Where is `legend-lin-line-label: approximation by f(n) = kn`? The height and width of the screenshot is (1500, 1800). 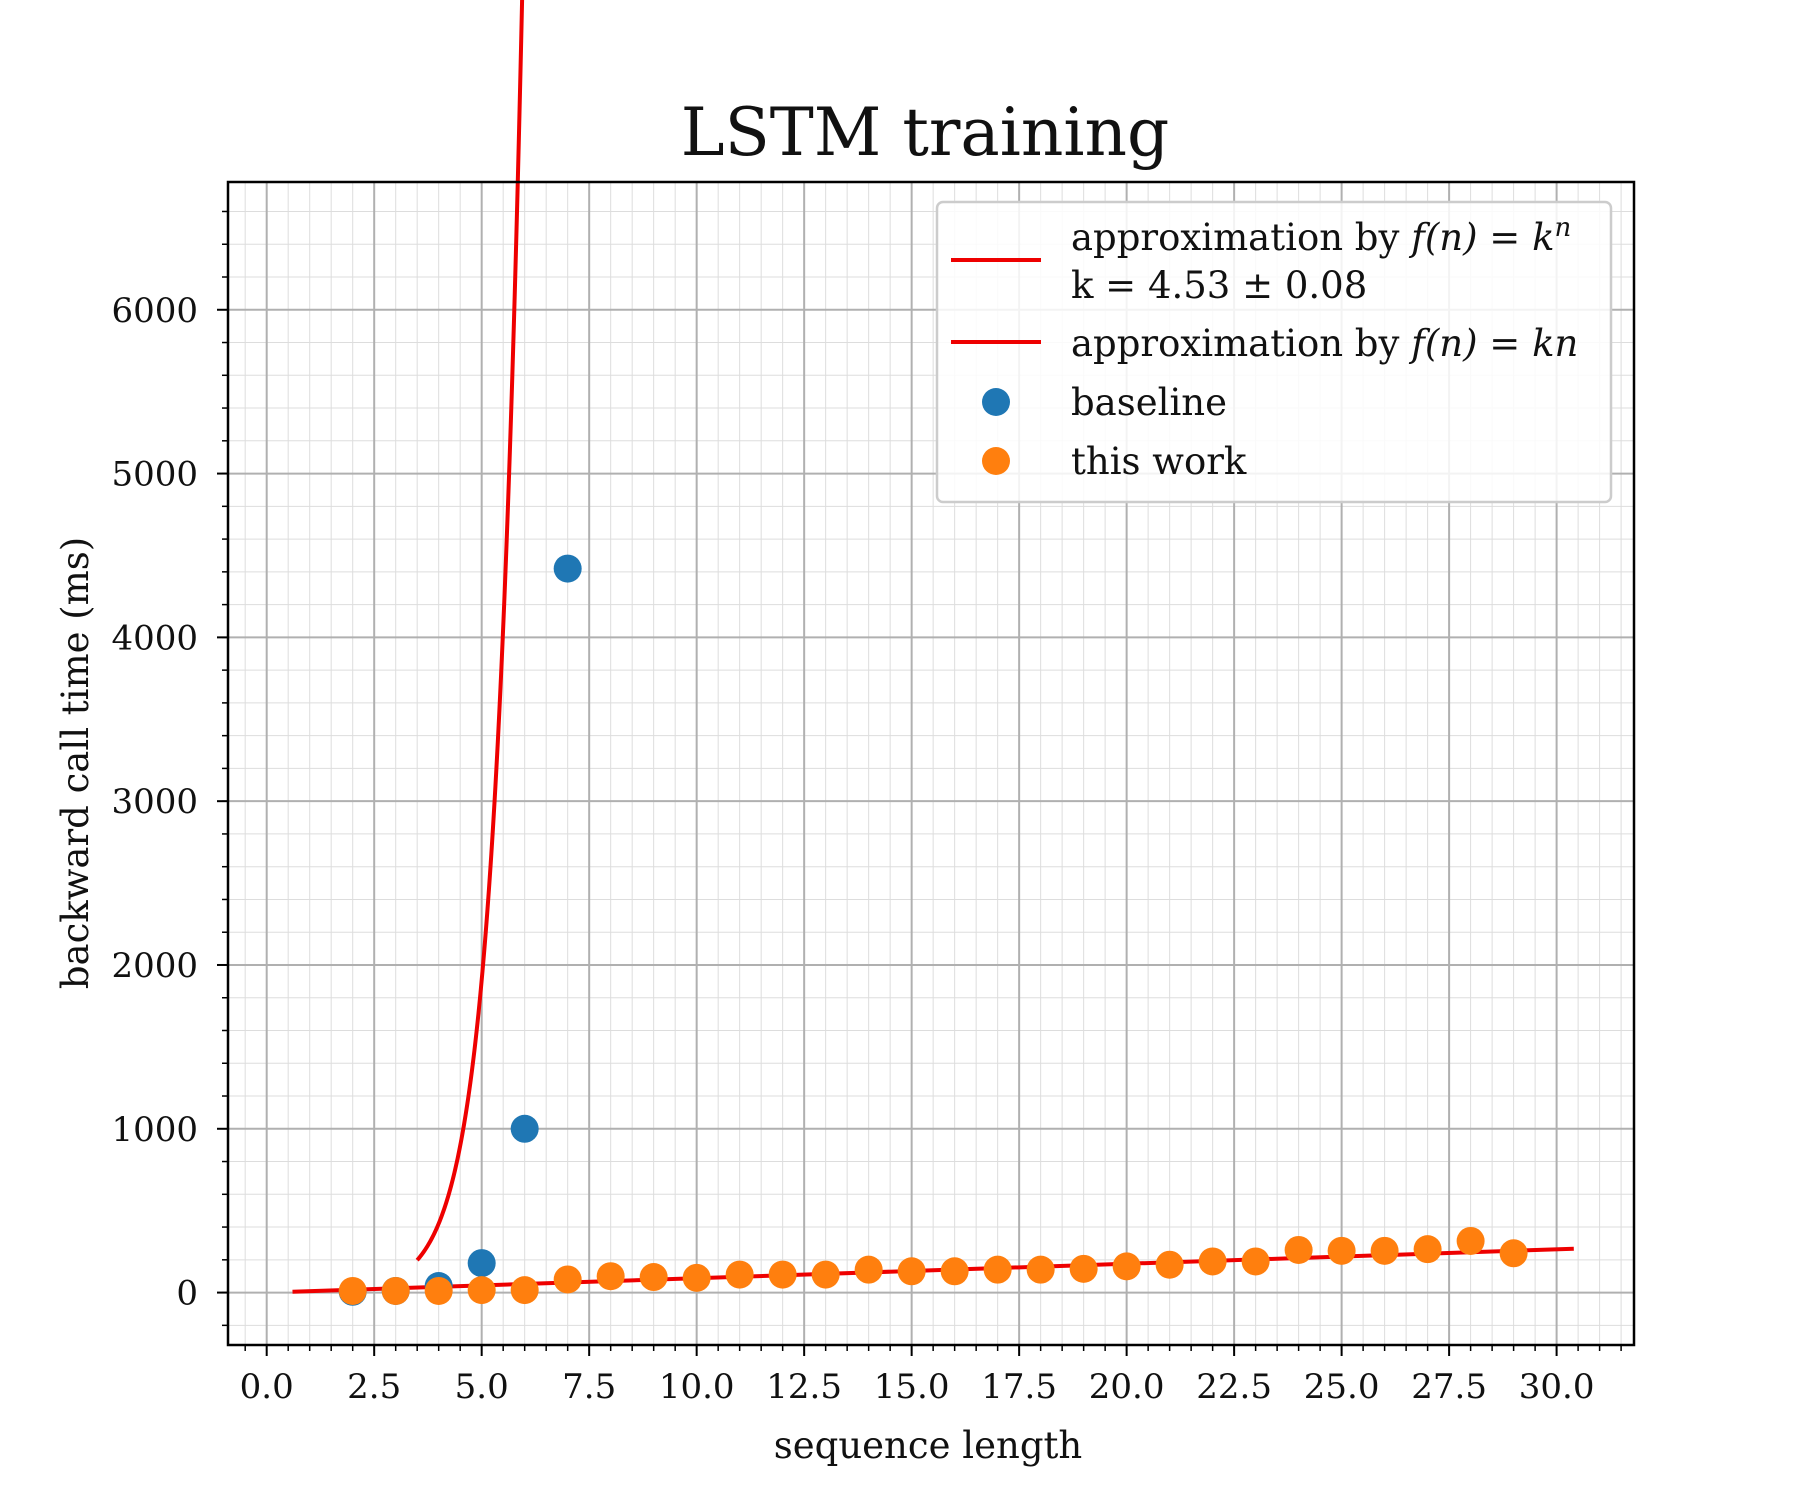
legend-lin-line-label: approximation by f(n) = kn is located at coordinates (1324, 343).